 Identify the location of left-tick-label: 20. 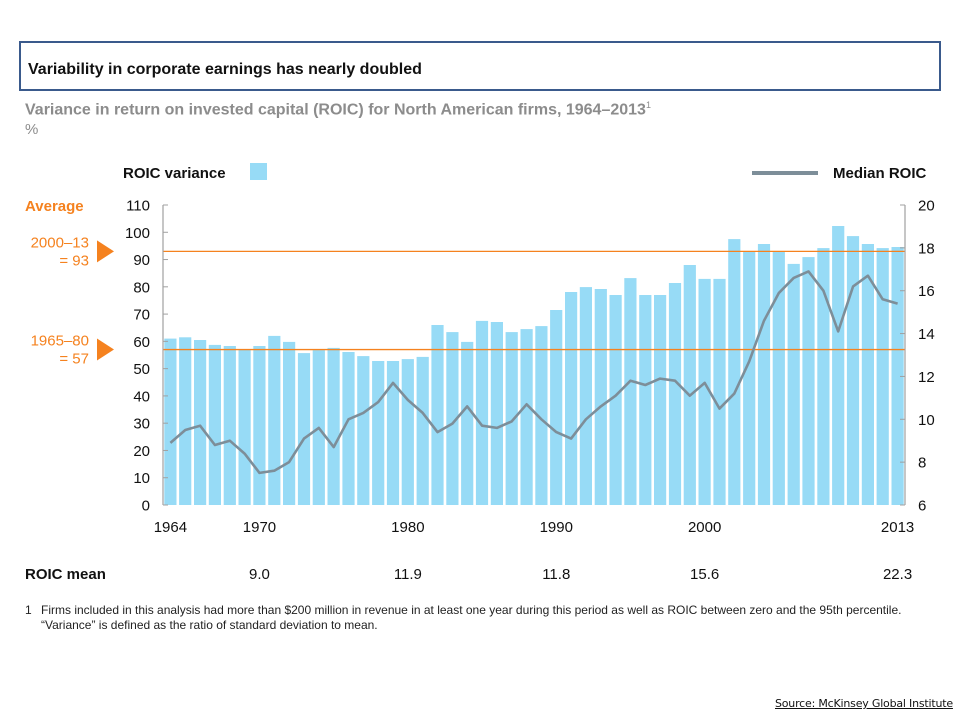
(141, 451).